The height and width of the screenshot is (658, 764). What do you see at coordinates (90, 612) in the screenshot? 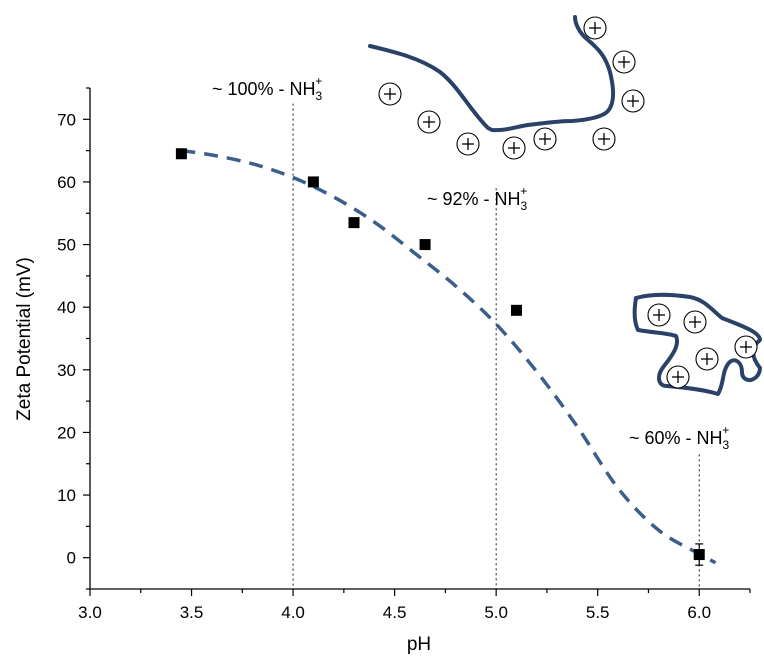
I see `x-tick-label: 3.0` at bounding box center [90, 612].